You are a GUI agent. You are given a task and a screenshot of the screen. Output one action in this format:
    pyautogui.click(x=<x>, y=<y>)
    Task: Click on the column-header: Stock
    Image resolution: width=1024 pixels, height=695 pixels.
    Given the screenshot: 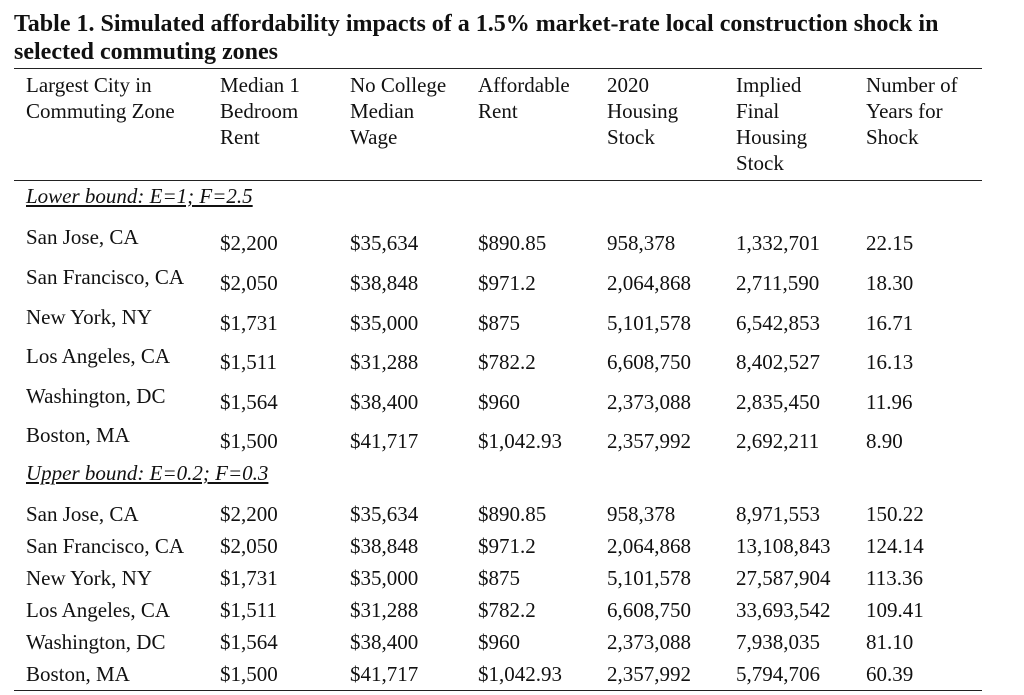 What is the action you would take?
    pyautogui.click(x=631, y=137)
    